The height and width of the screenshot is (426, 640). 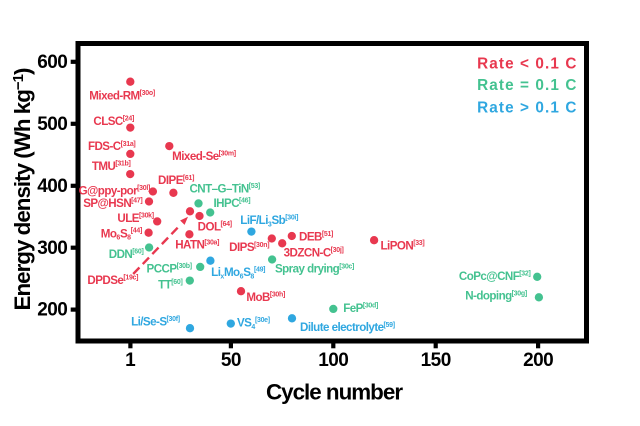 What do you see at coordinates (527, 108) in the screenshot?
I see `svg-text: Rate > 0.1 C` at bounding box center [527, 108].